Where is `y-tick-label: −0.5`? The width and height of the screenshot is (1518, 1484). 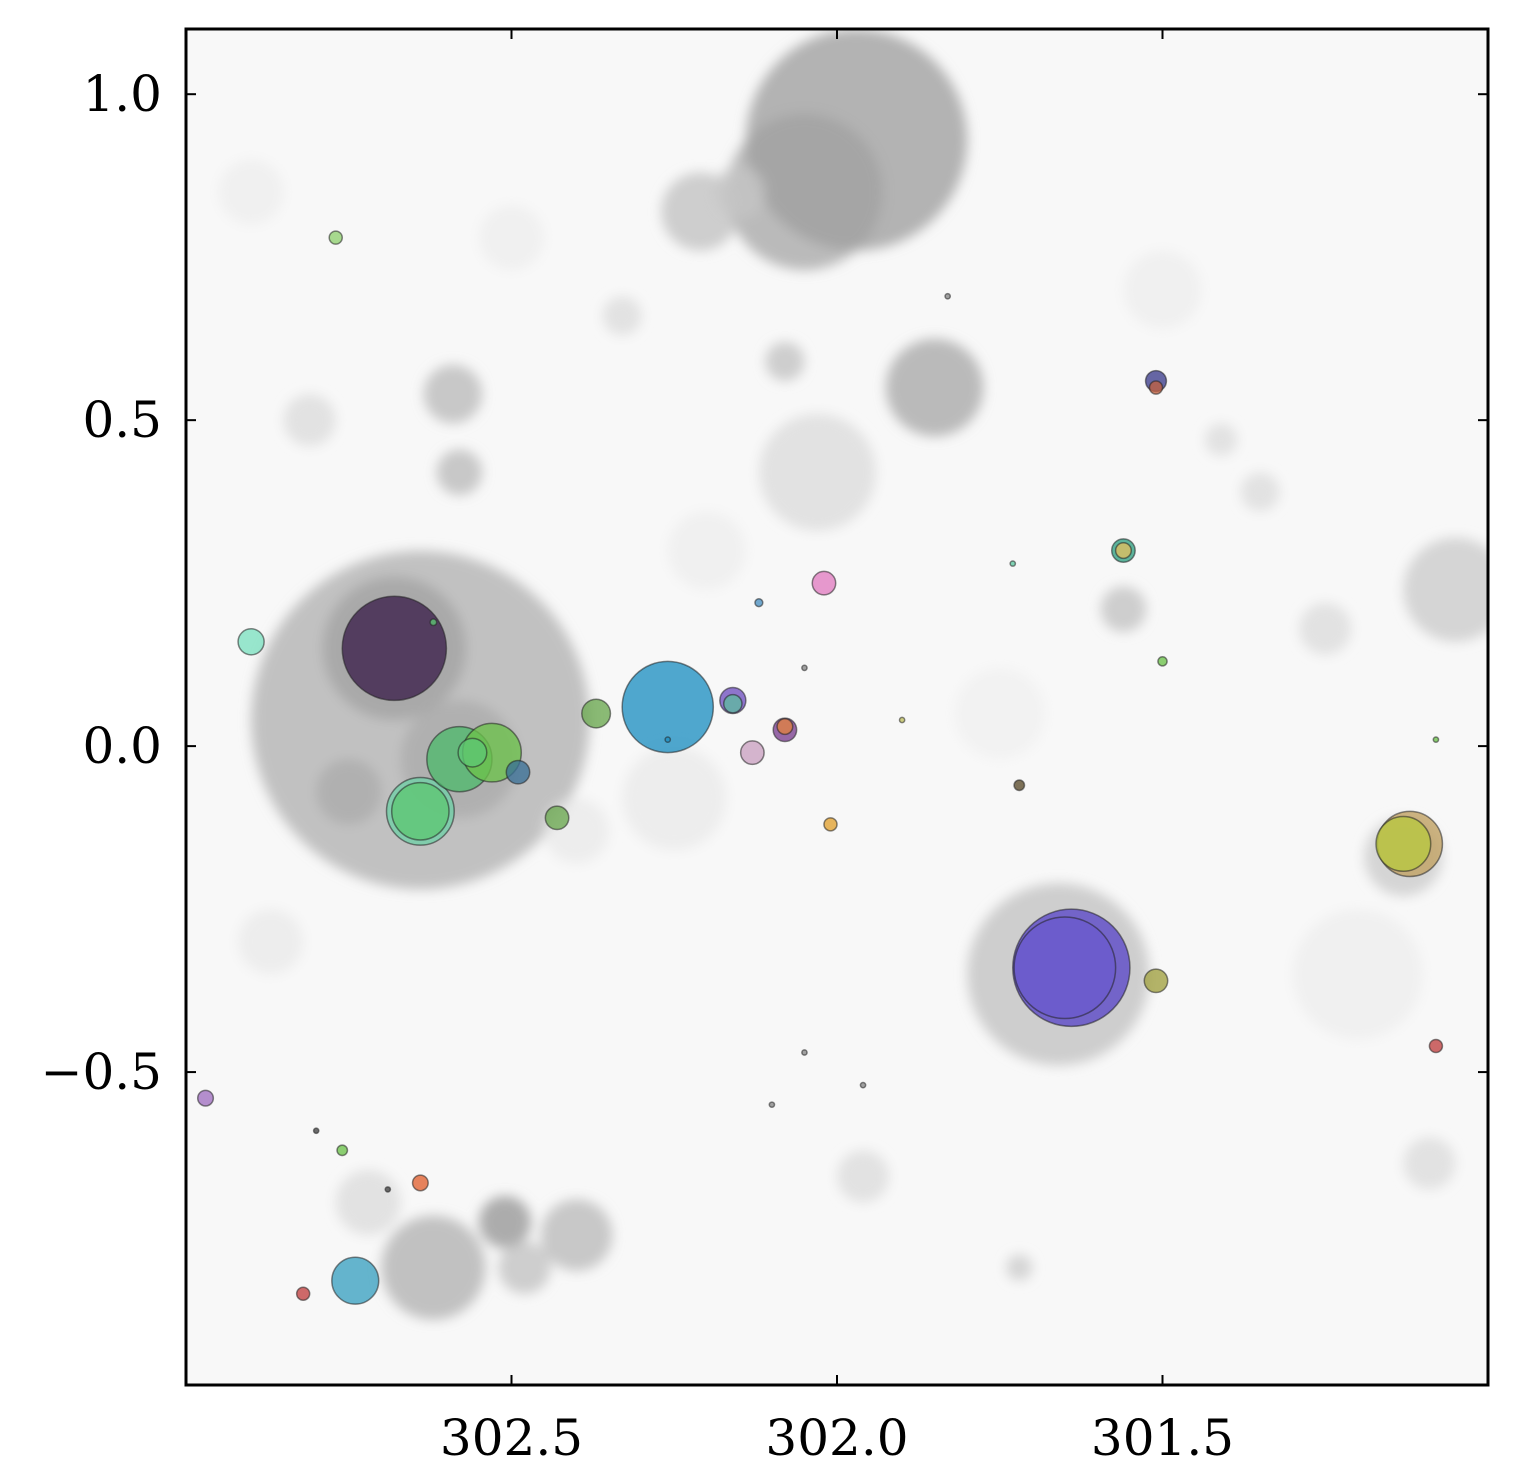
y-tick-label: −0.5 is located at coordinates (101, 1072).